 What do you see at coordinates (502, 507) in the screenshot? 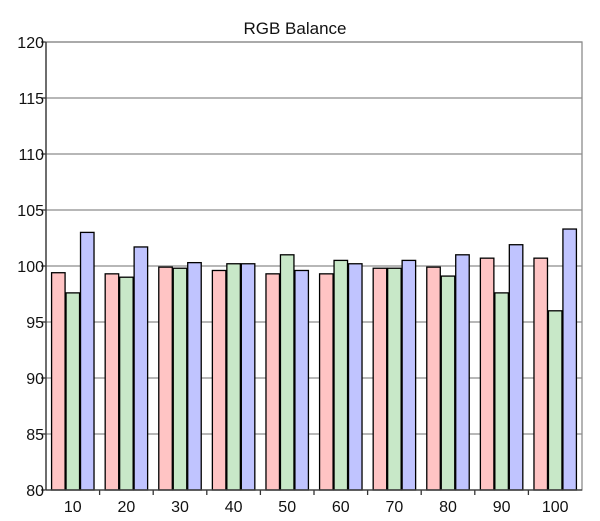
I see `x-tick-label-90: 90` at bounding box center [502, 507].